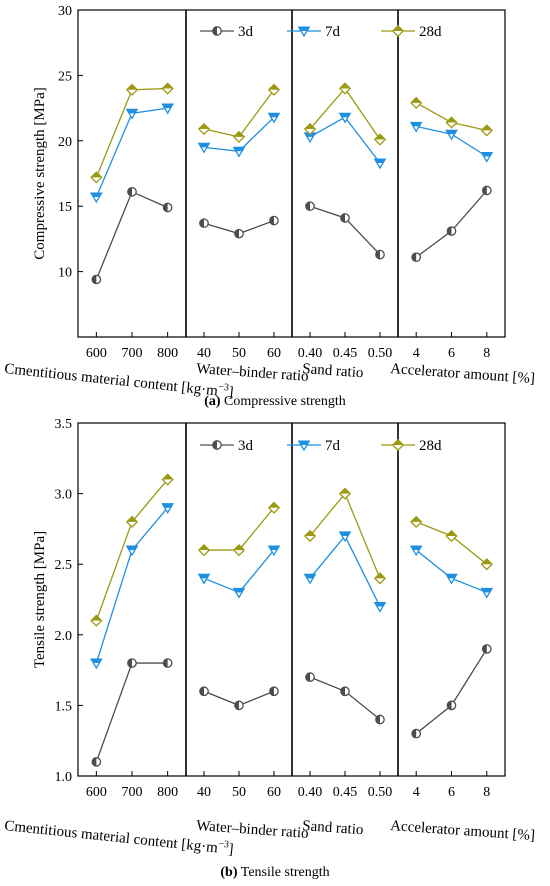 This screenshot has height=886, width=550. I want to click on tensile-xtick-label: 800, so click(167, 792).